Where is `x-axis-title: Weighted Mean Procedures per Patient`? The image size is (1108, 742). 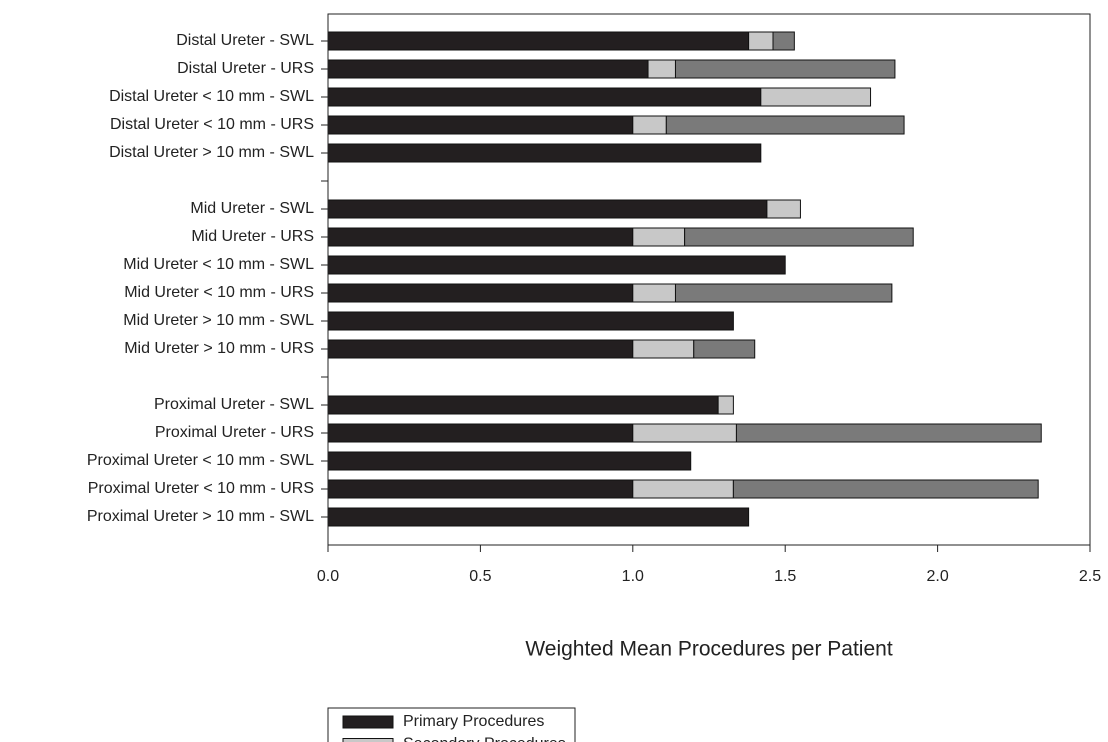 x-axis-title: Weighted Mean Procedures per Patient is located at coordinates (708, 649).